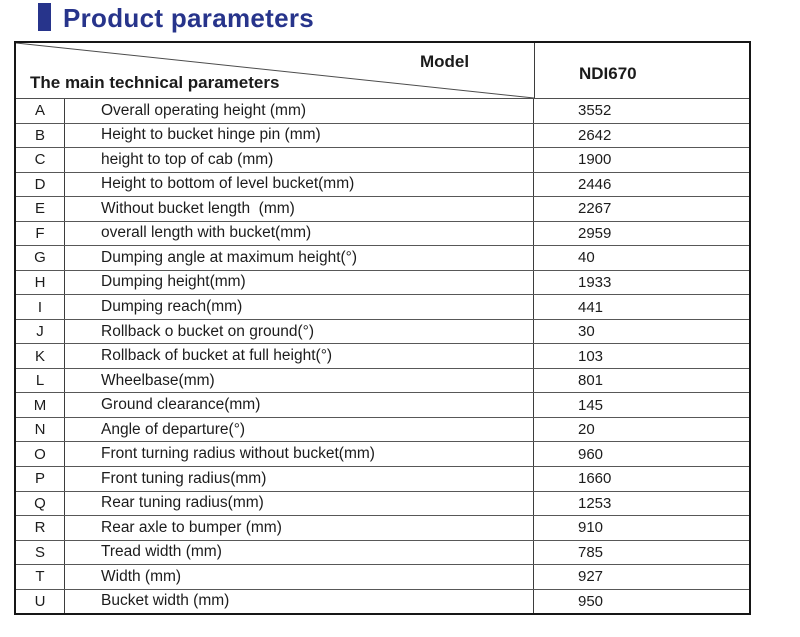 The height and width of the screenshot is (637, 800). I want to click on model-name-header: NDI670, so click(608, 73).